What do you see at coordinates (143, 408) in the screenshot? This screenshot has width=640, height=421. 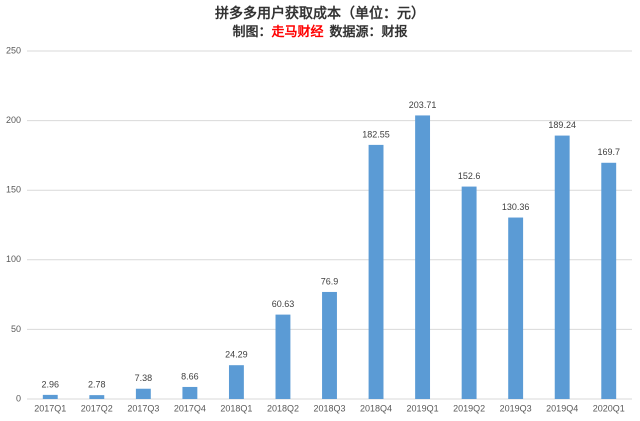 I see `x-tick-label: 2017Q3` at bounding box center [143, 408].